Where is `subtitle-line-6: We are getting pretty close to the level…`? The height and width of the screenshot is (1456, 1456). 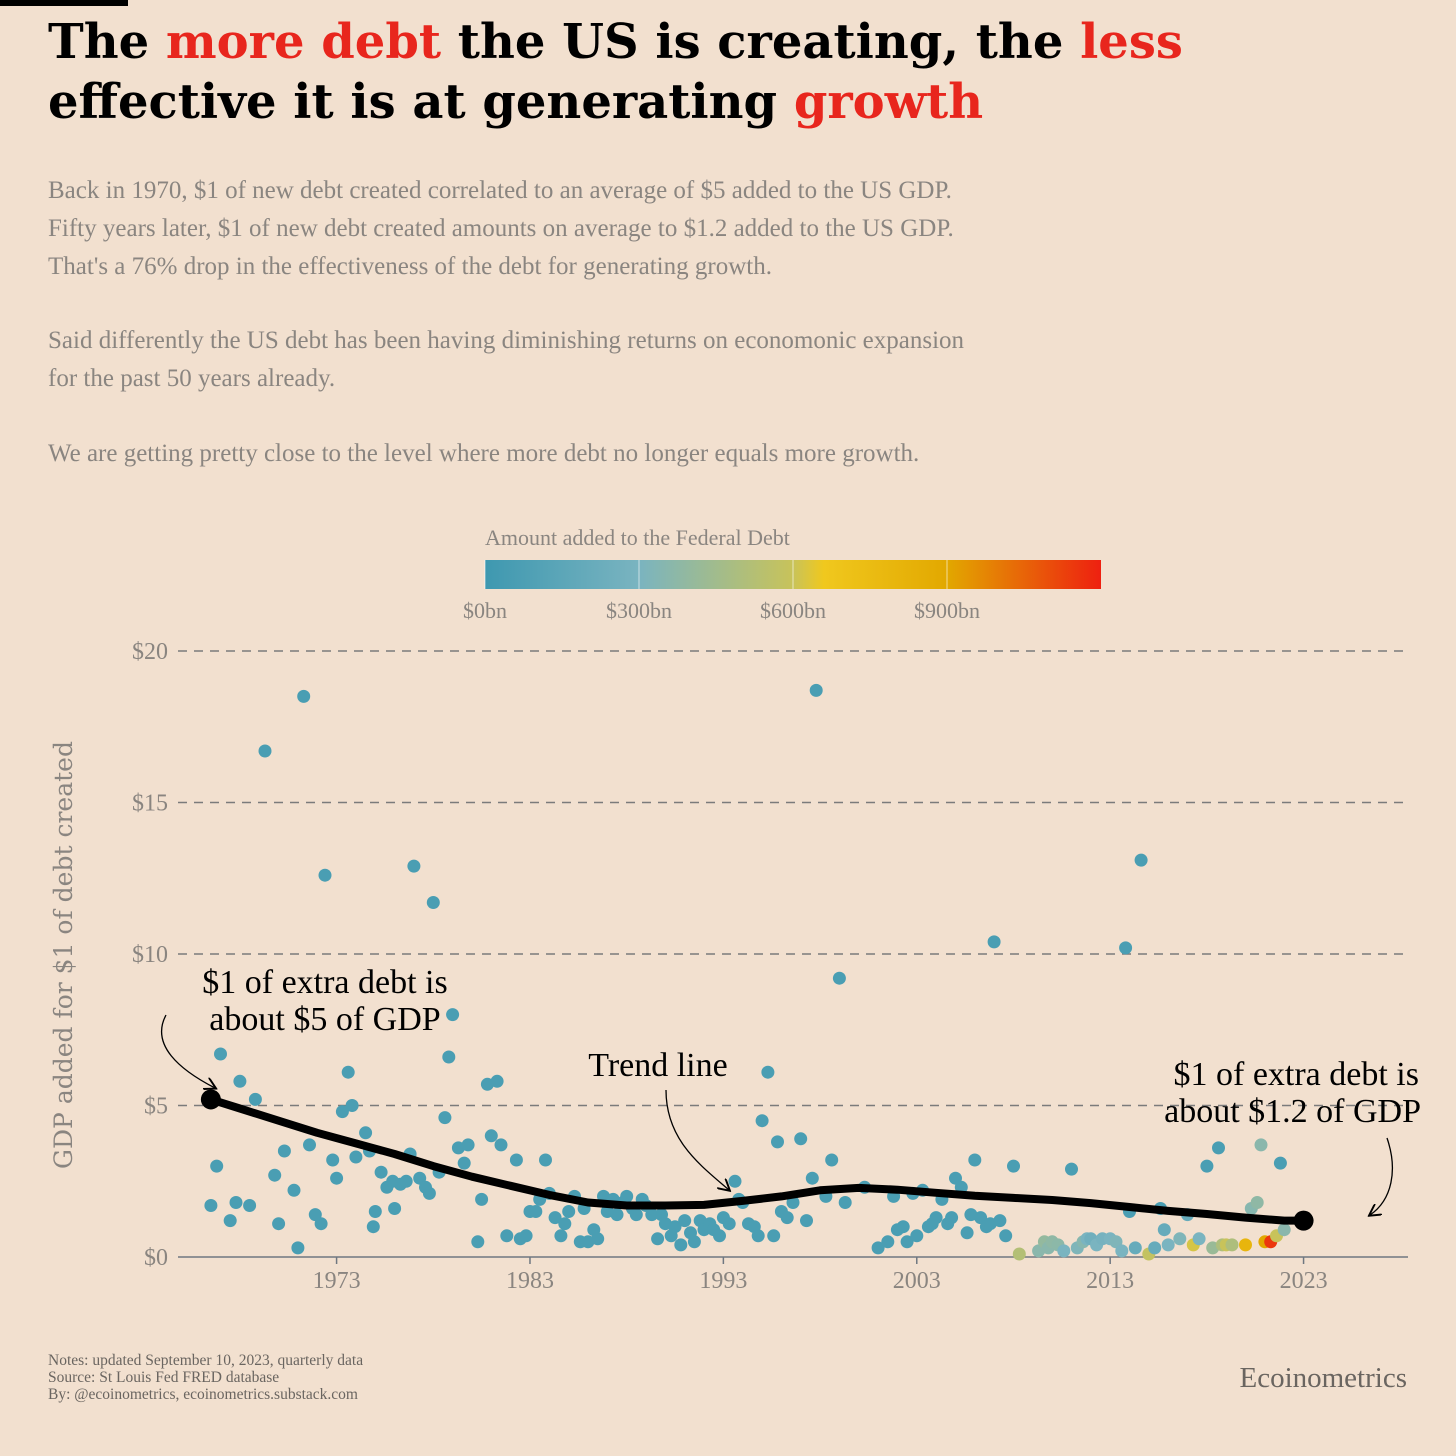 subtitle-line-6: We are getting pretty close to the level… is located at coordinates (484, 453).